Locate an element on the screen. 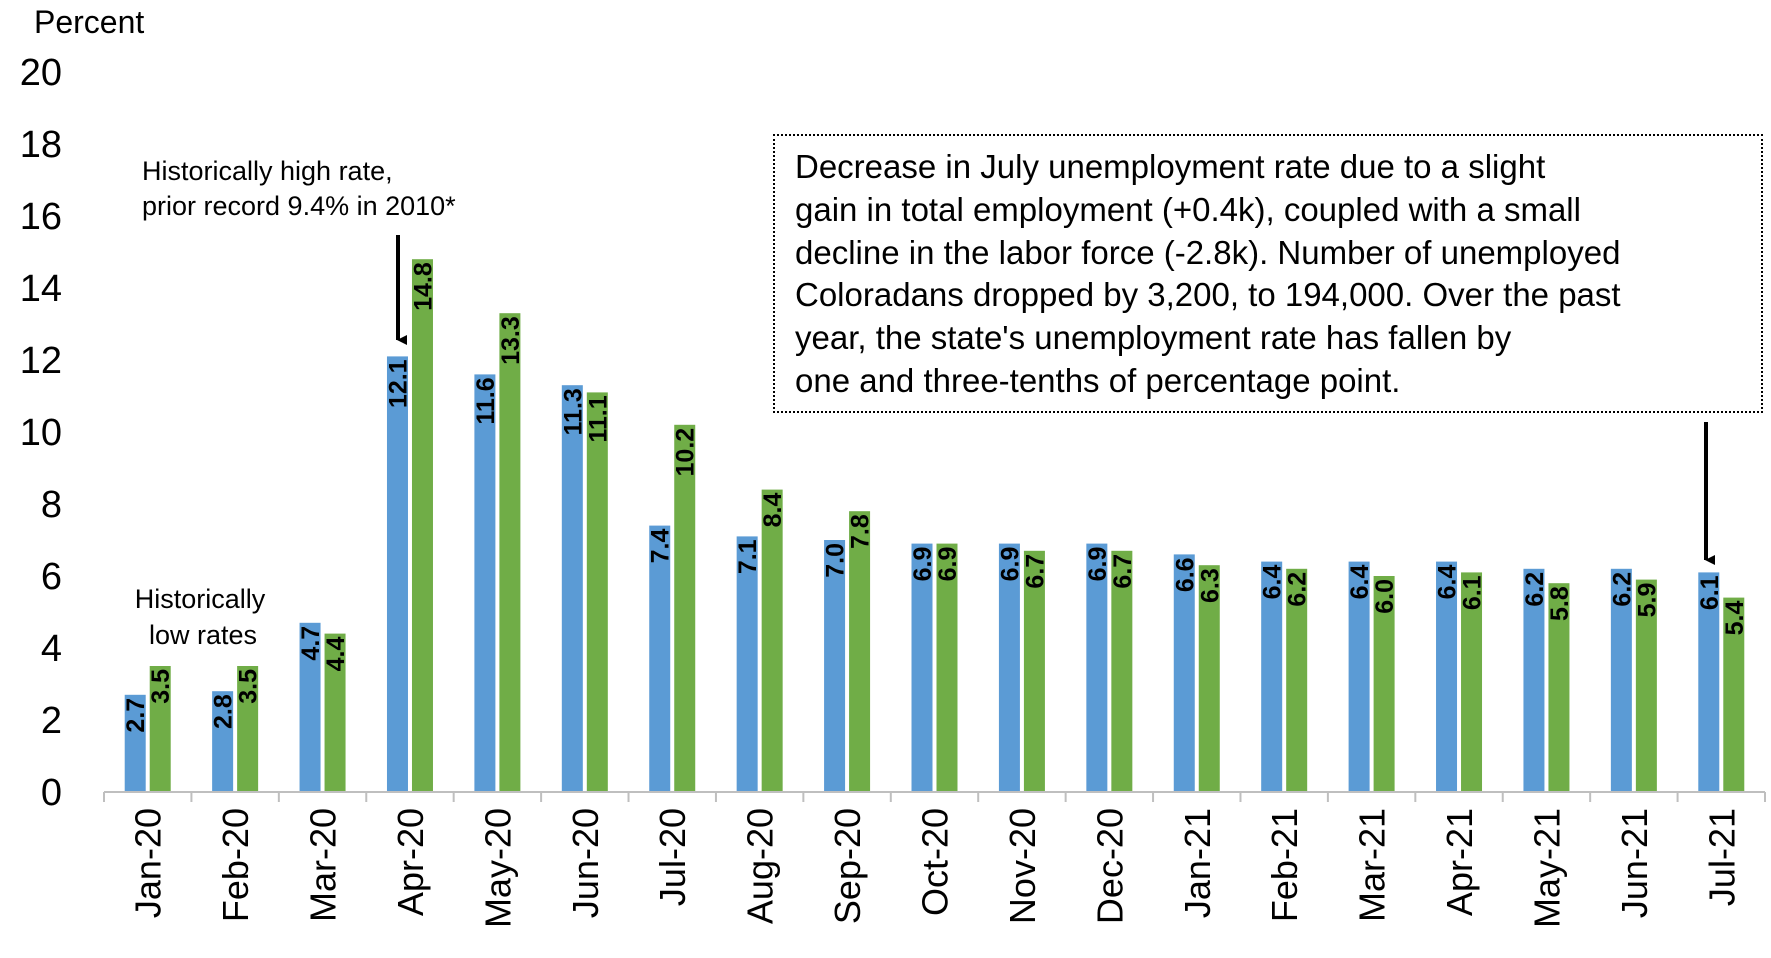 Image resolution: width=1771 pixels, height=958 pixels. y-tick-label: 14 is located at coordinates (41, 289).